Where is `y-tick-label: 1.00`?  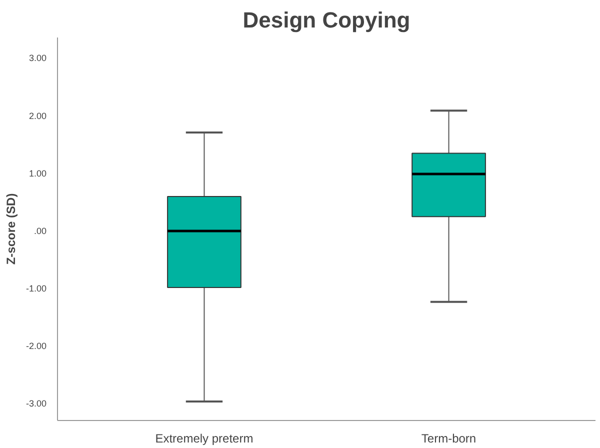 y-tick-label: 1.00 is located at coordinates (37, 173).